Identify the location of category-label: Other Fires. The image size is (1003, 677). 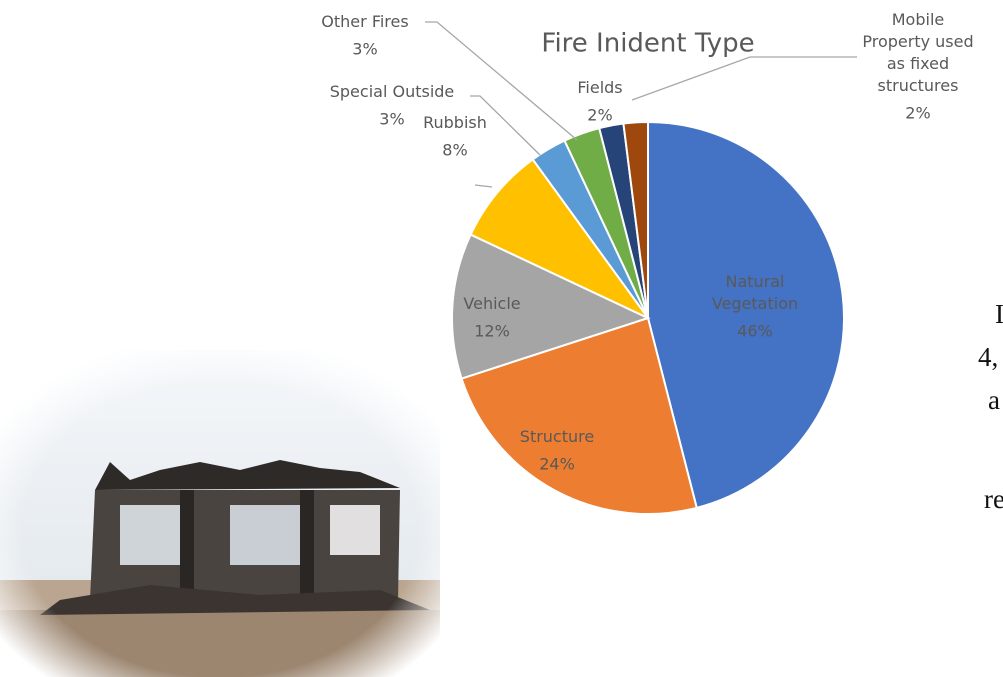
(364, 21).